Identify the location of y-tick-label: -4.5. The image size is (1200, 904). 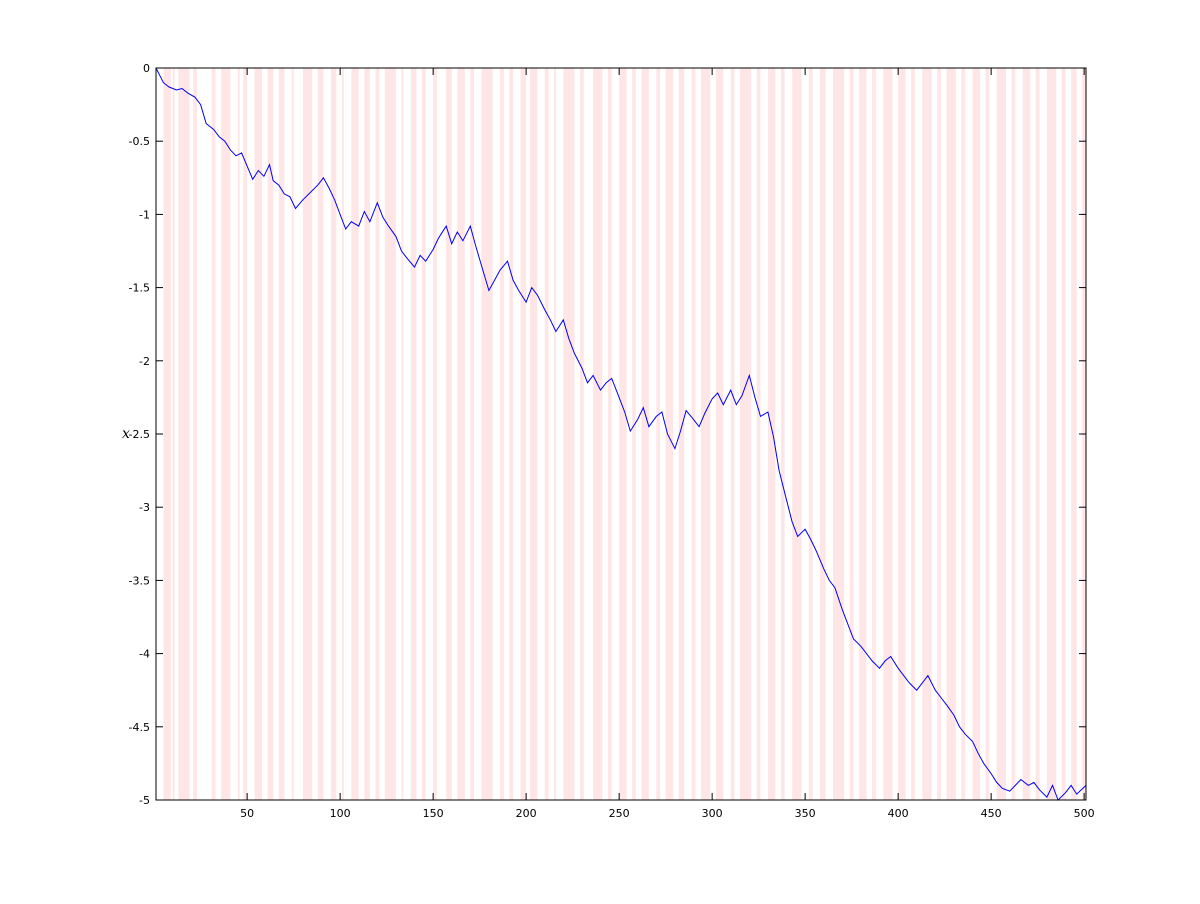
(139, 727).